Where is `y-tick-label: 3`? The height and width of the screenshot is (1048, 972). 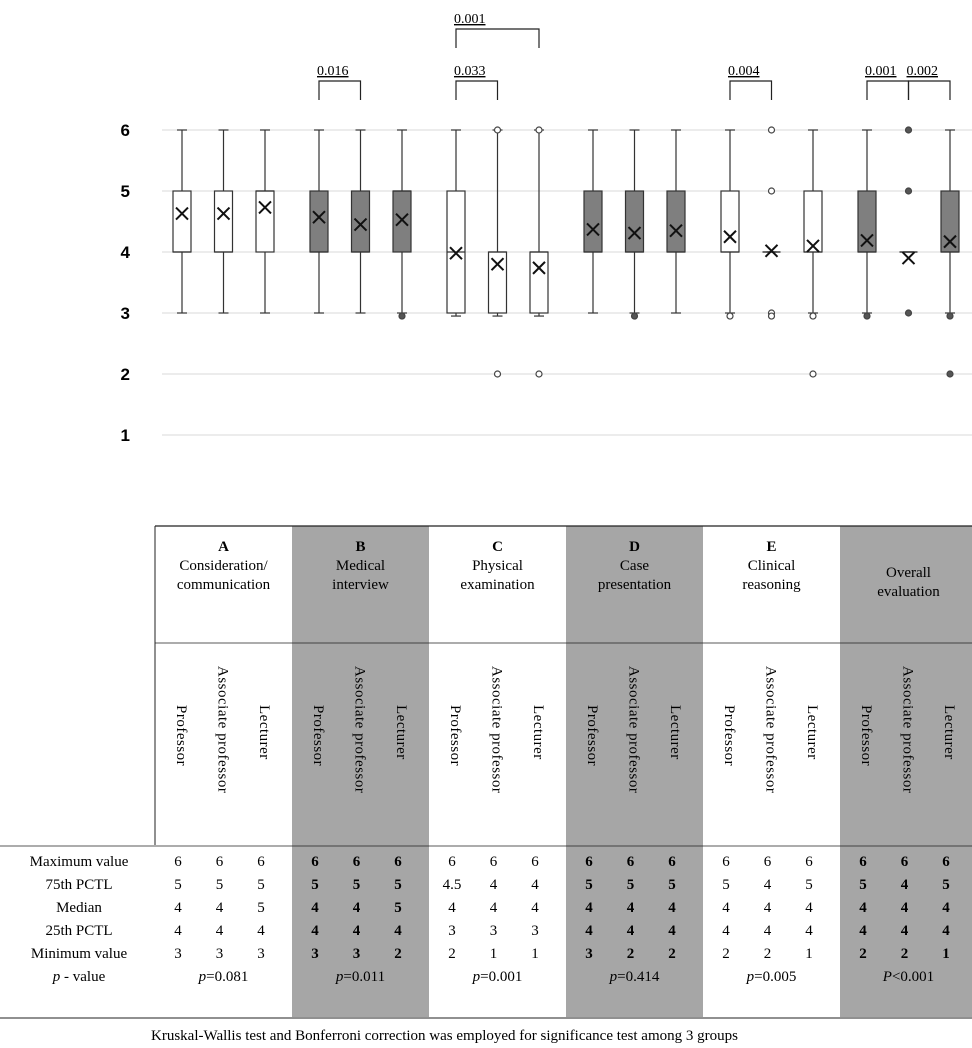 y-tick-label: 3 is located at coordinates (125, 313).